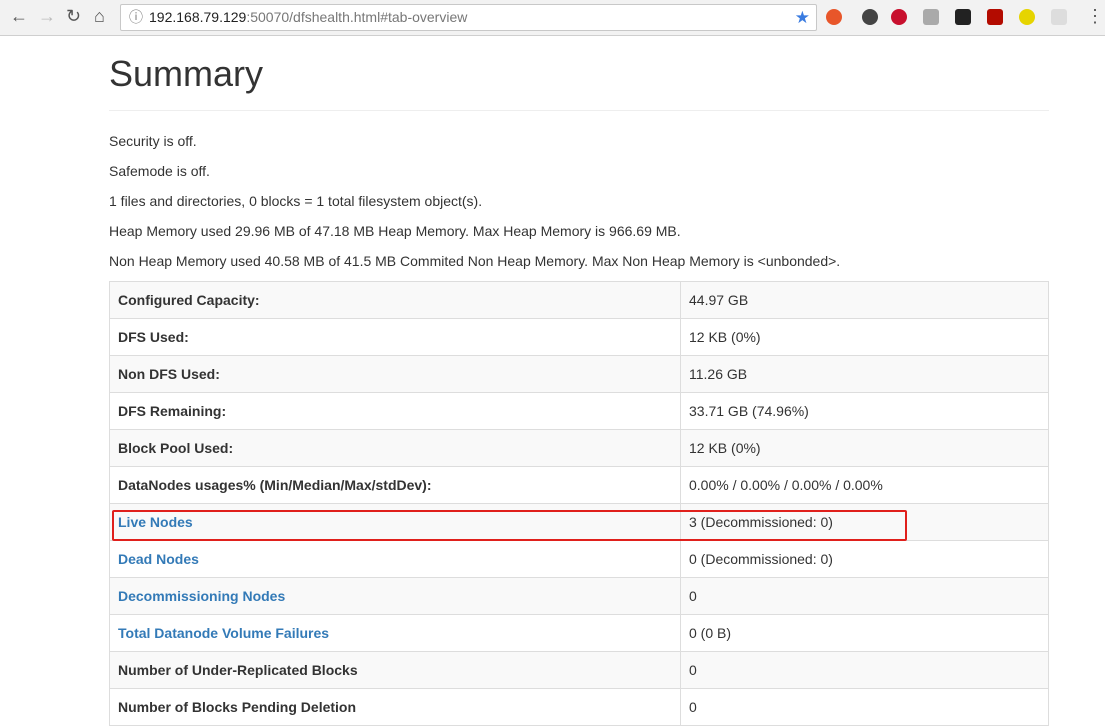  Describe the element at coordinates (864, 374) in the screenshot. I see `row-value: 11.26 GB` at that location.